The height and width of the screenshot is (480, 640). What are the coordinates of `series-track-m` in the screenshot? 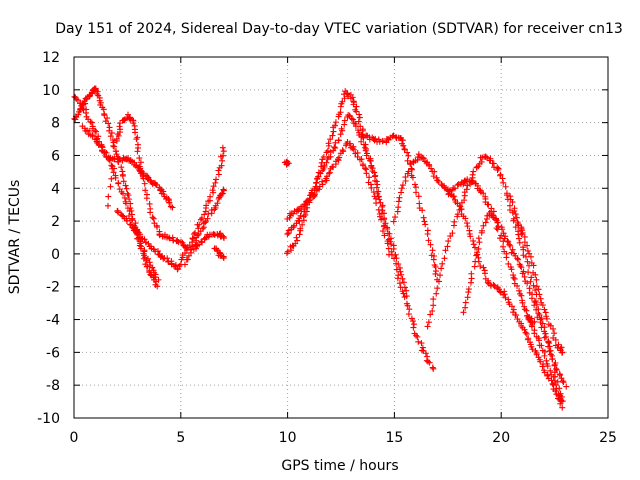 It's located at (399, 207).